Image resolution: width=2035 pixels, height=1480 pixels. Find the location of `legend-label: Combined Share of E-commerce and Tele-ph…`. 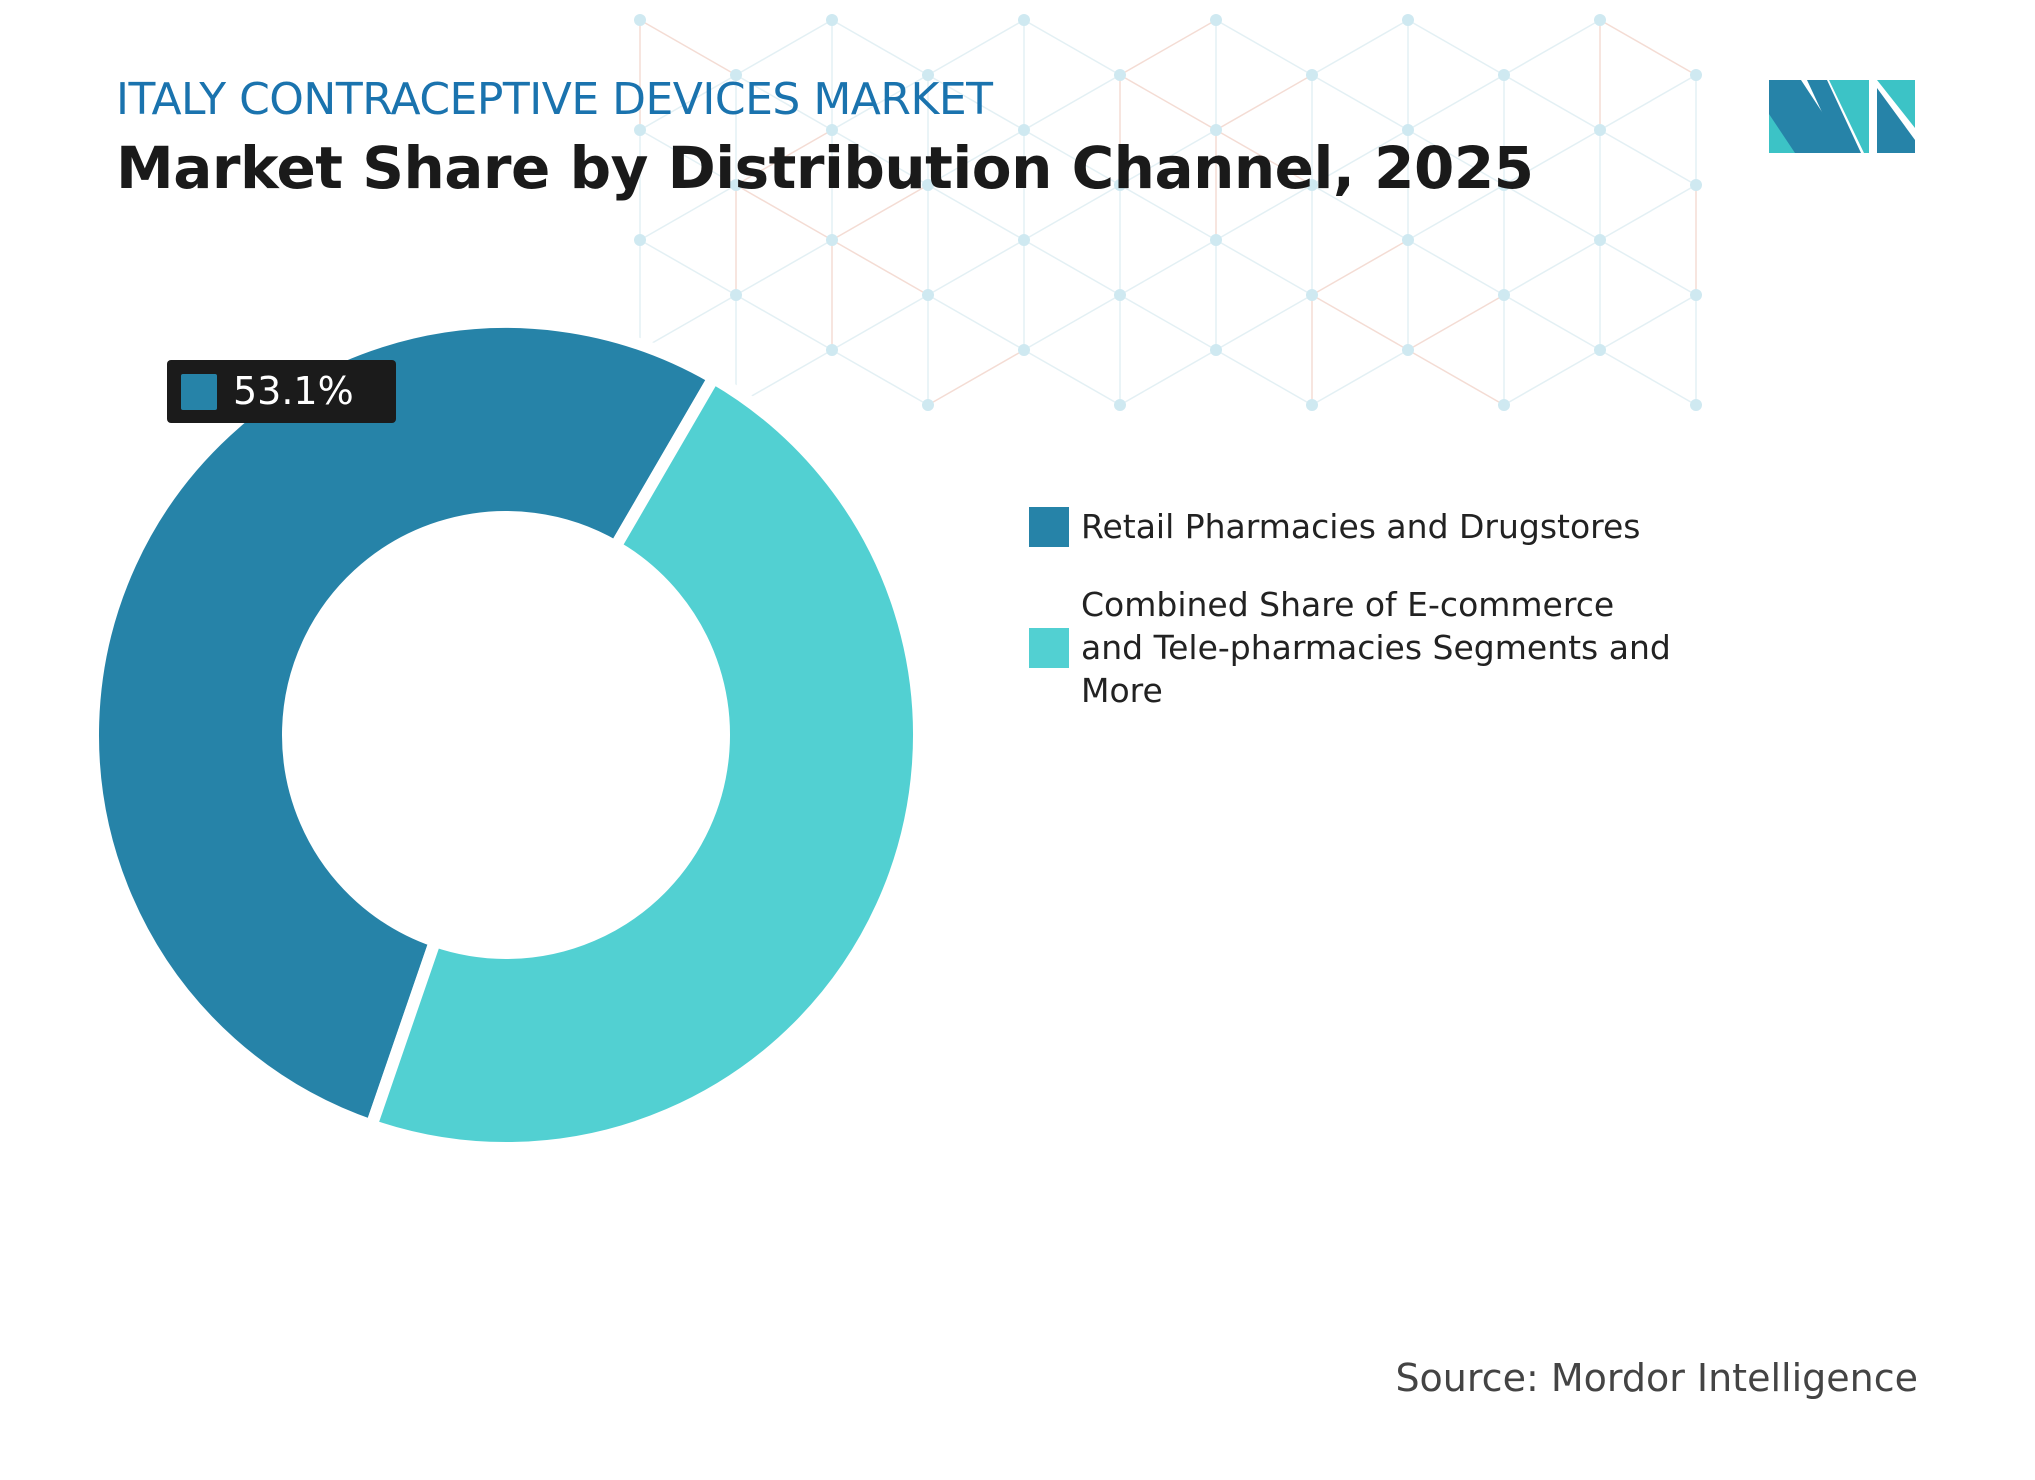

legend-label: Combined Share of E-commerce and Tele-ph… is located at coordinates (1376, 647).